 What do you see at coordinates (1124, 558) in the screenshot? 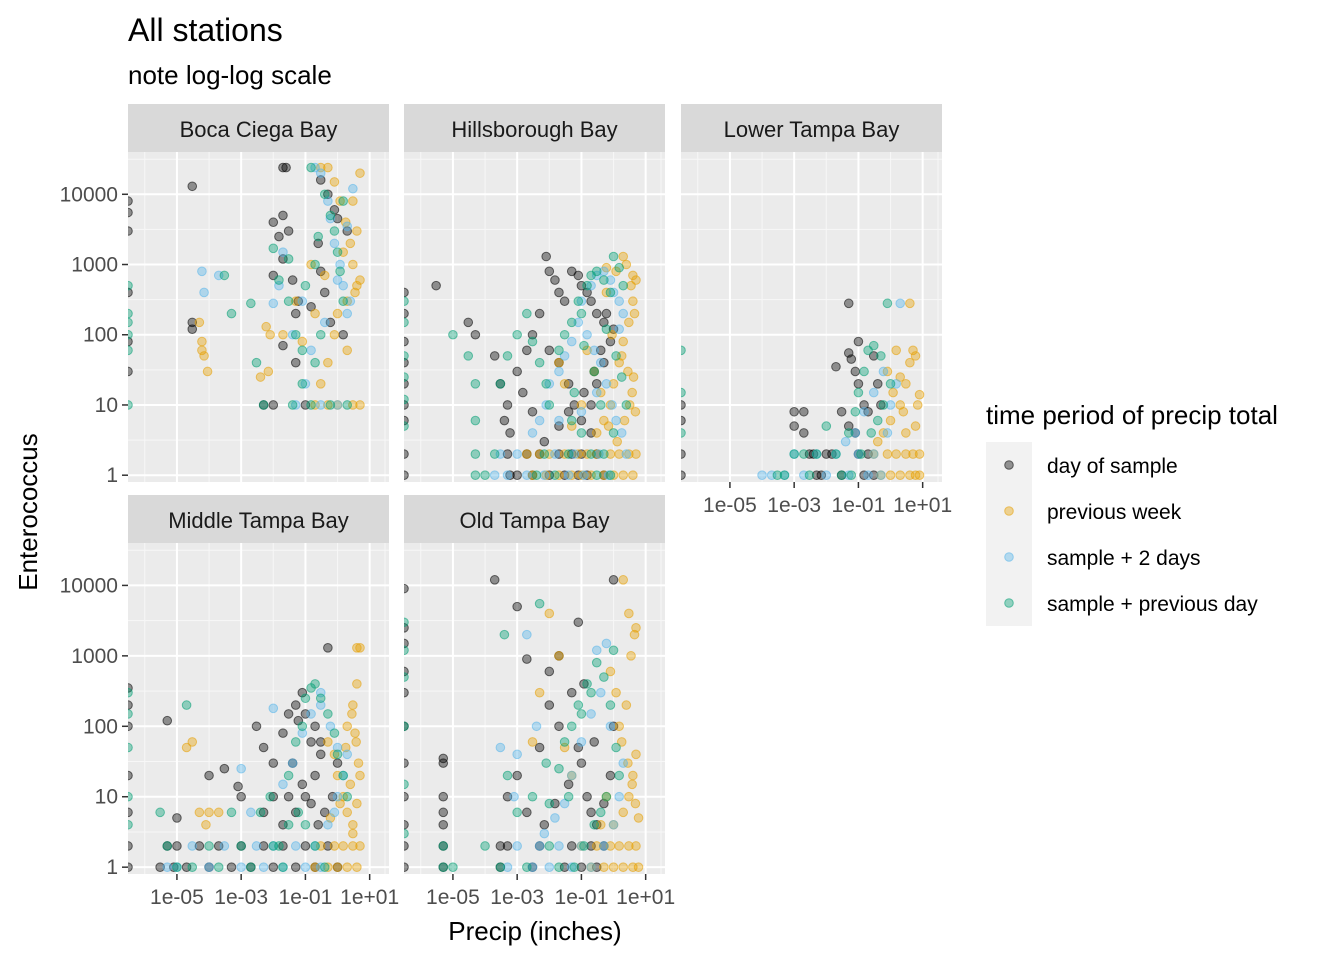
I see `legend-label: sample + 2 days` at bounding box center [1124, 558].